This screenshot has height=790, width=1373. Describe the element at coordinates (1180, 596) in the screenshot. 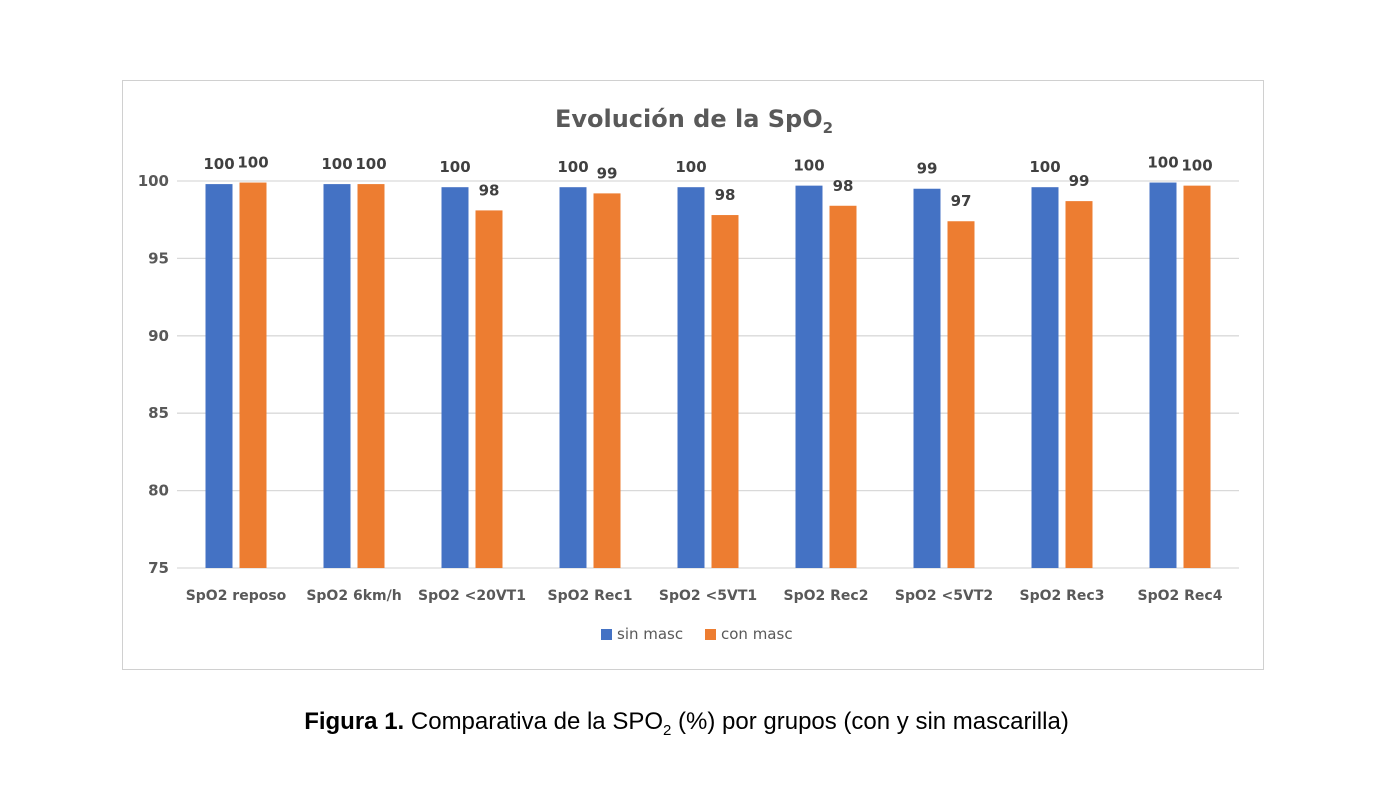

I see `x-category-label: SpO2 Rec4` at that location.